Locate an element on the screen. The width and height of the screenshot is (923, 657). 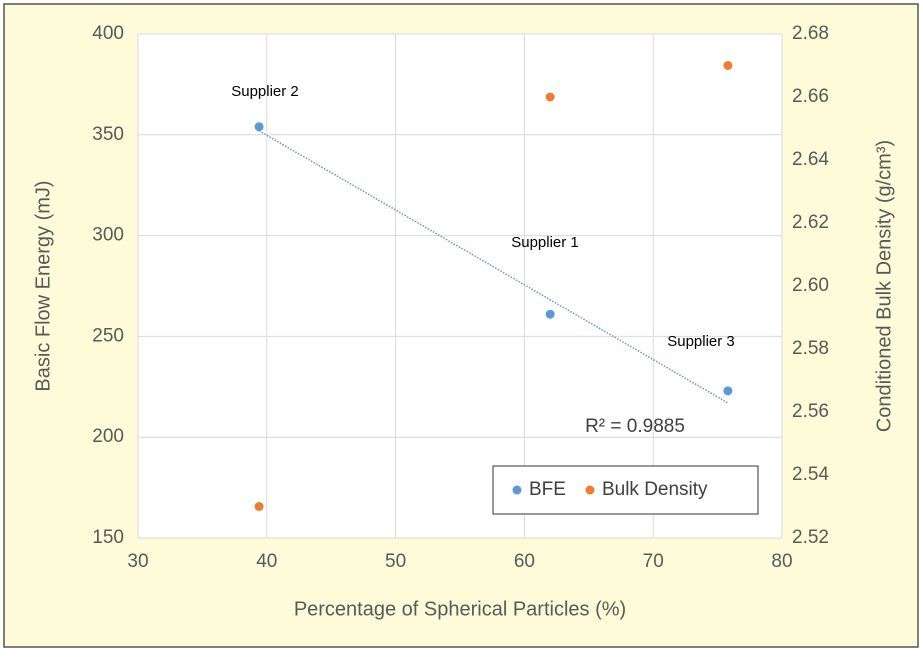
annotation: R² = 0.9885 is located at coordinates (635, 426).